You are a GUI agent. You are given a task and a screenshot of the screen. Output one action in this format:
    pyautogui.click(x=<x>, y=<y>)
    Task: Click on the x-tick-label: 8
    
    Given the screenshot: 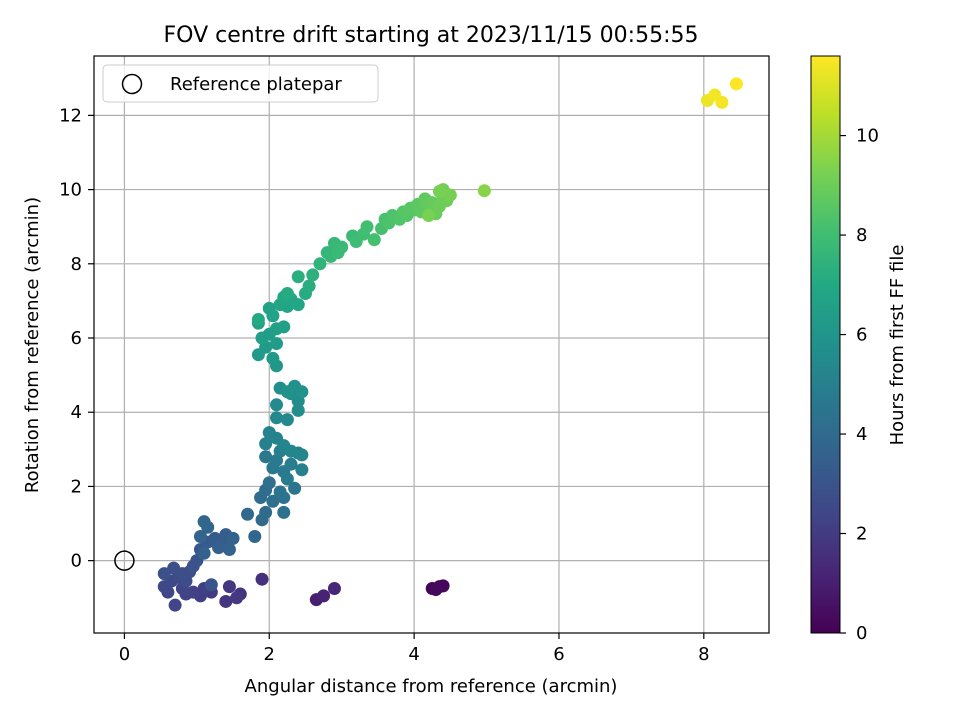 What is the action you would take?
    pyautogui.click(x=703, y=654)
    